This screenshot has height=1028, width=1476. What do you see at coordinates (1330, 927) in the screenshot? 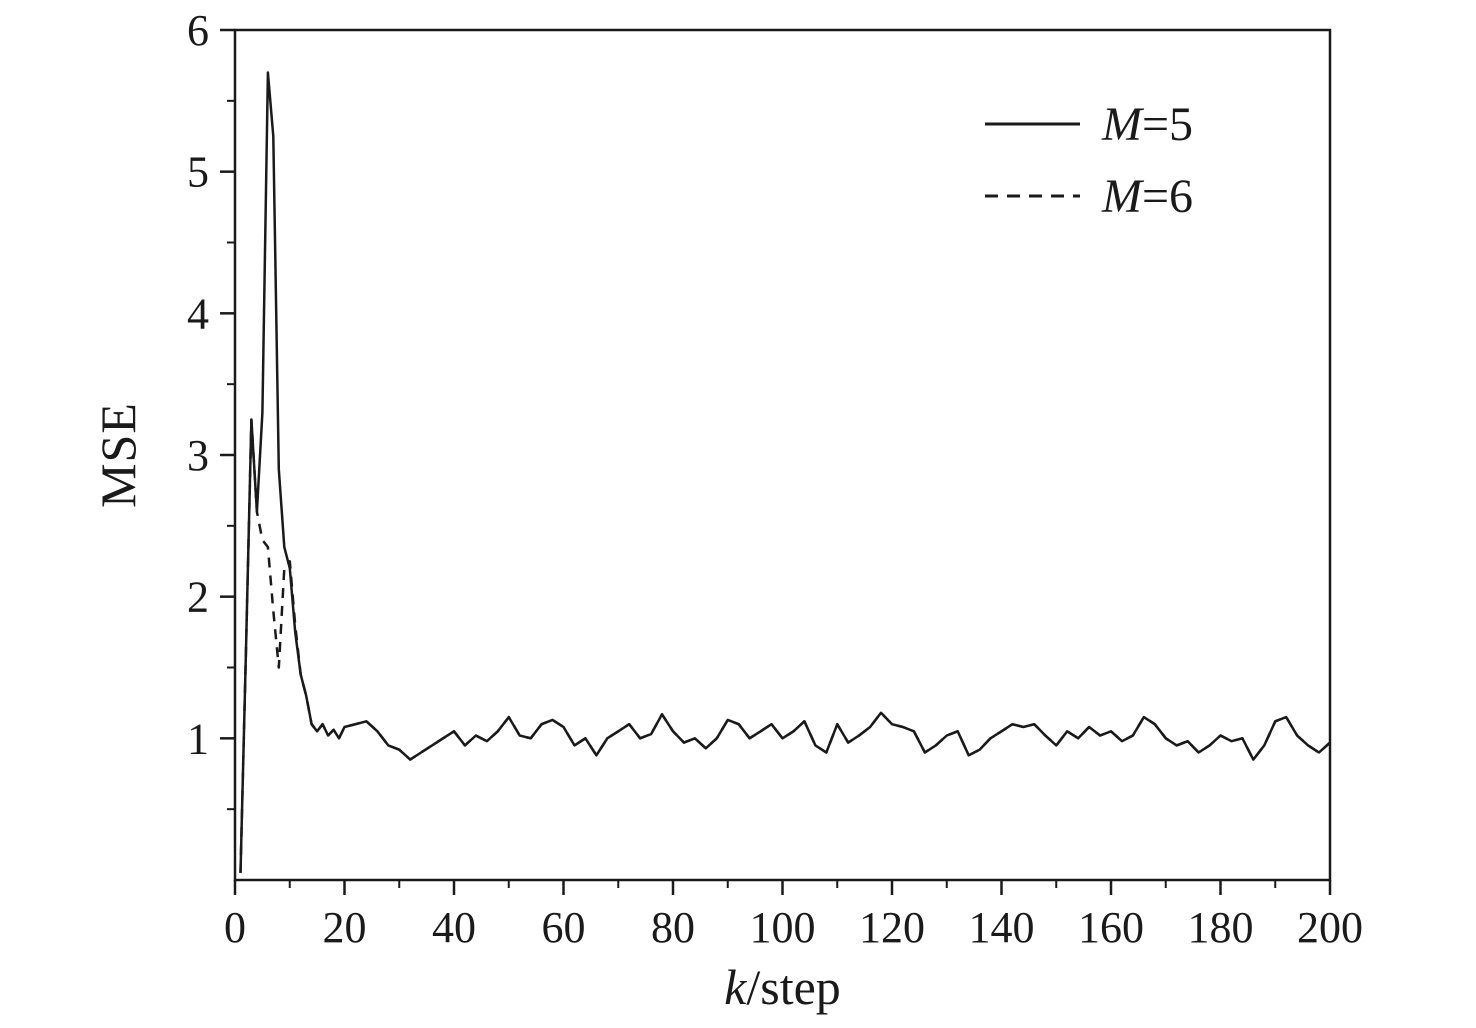
I see `x-tick-label: 200` at bounding box center [1330, 927].